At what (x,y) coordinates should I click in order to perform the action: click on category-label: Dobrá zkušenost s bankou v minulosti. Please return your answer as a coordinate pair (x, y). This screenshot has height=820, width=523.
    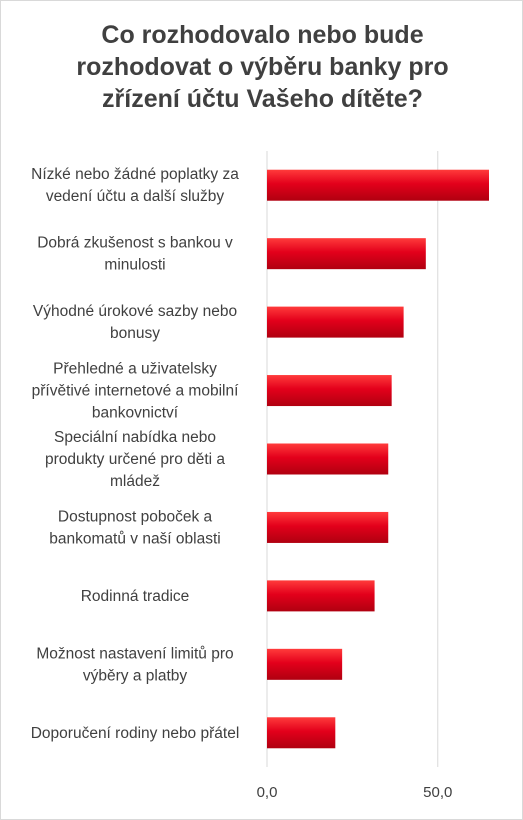
    Looking at the image, I should click on (135, 254).